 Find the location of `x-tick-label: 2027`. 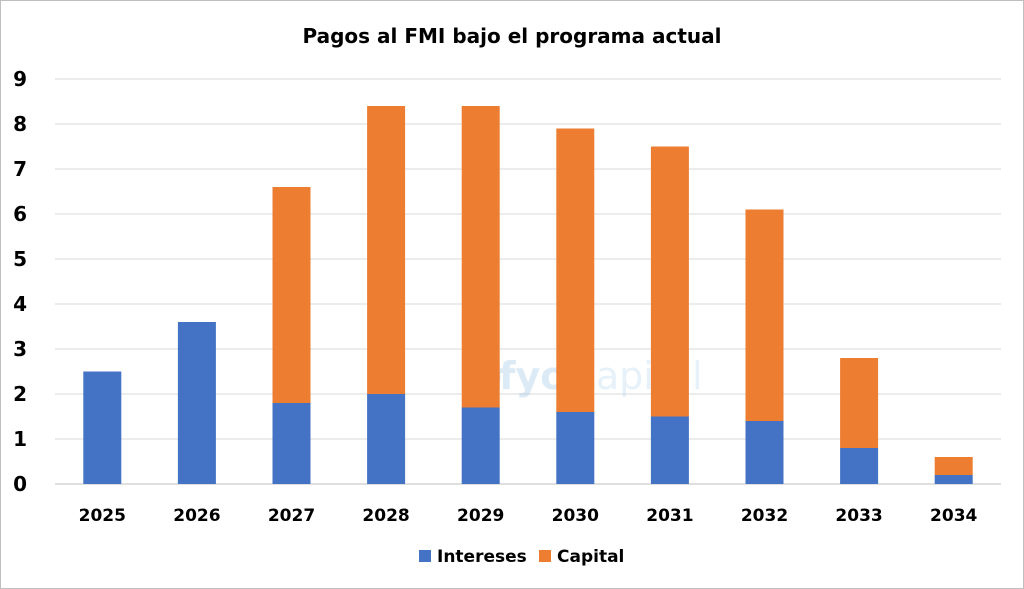

x-tick-label: 2027 is located at coordinates (291, 516).